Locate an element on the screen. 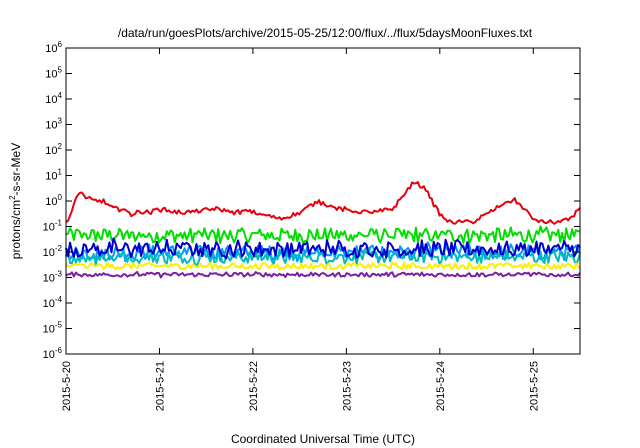  y-tick-label: 10⁻⁴ is located at coordinates (53, 302).